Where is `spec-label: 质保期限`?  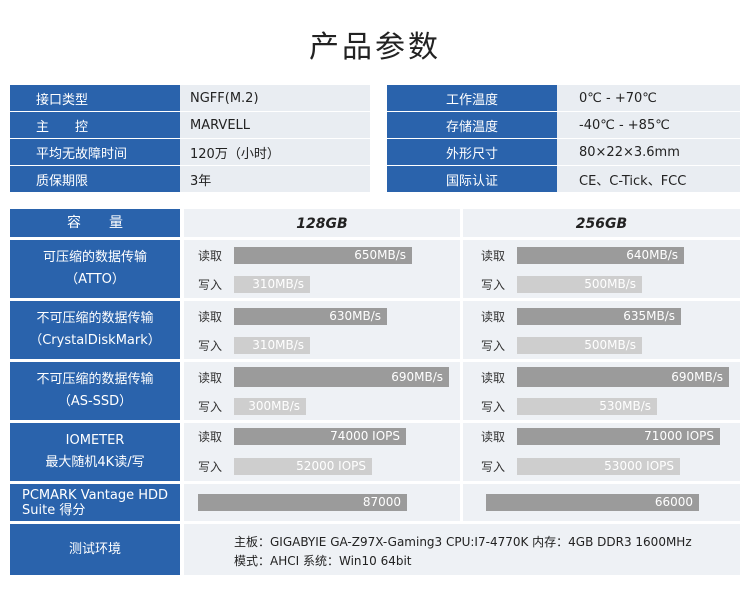
spec-label: 质保期限 is located at coordinates (95, 179).